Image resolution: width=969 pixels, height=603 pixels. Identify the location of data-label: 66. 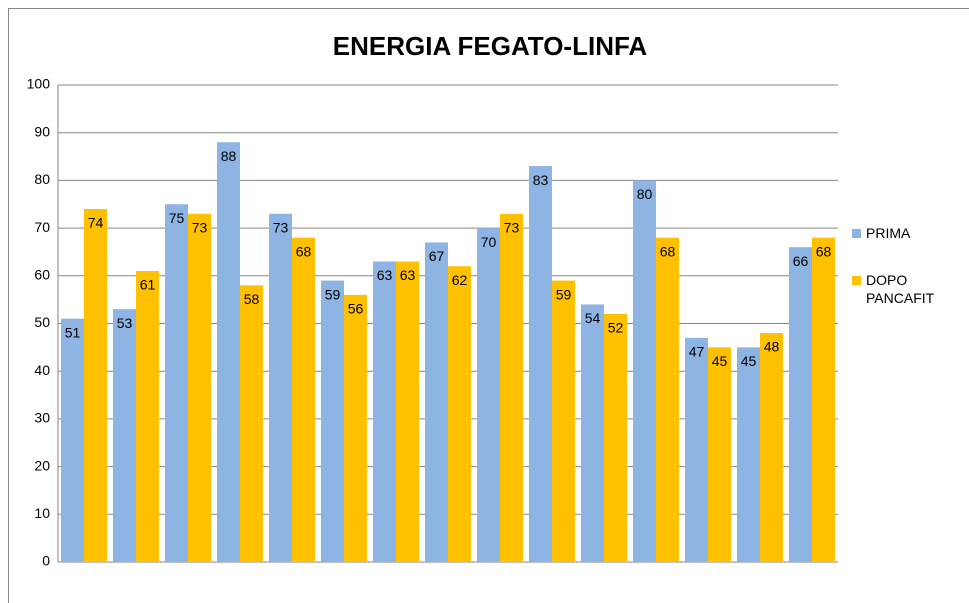
(801, 261).